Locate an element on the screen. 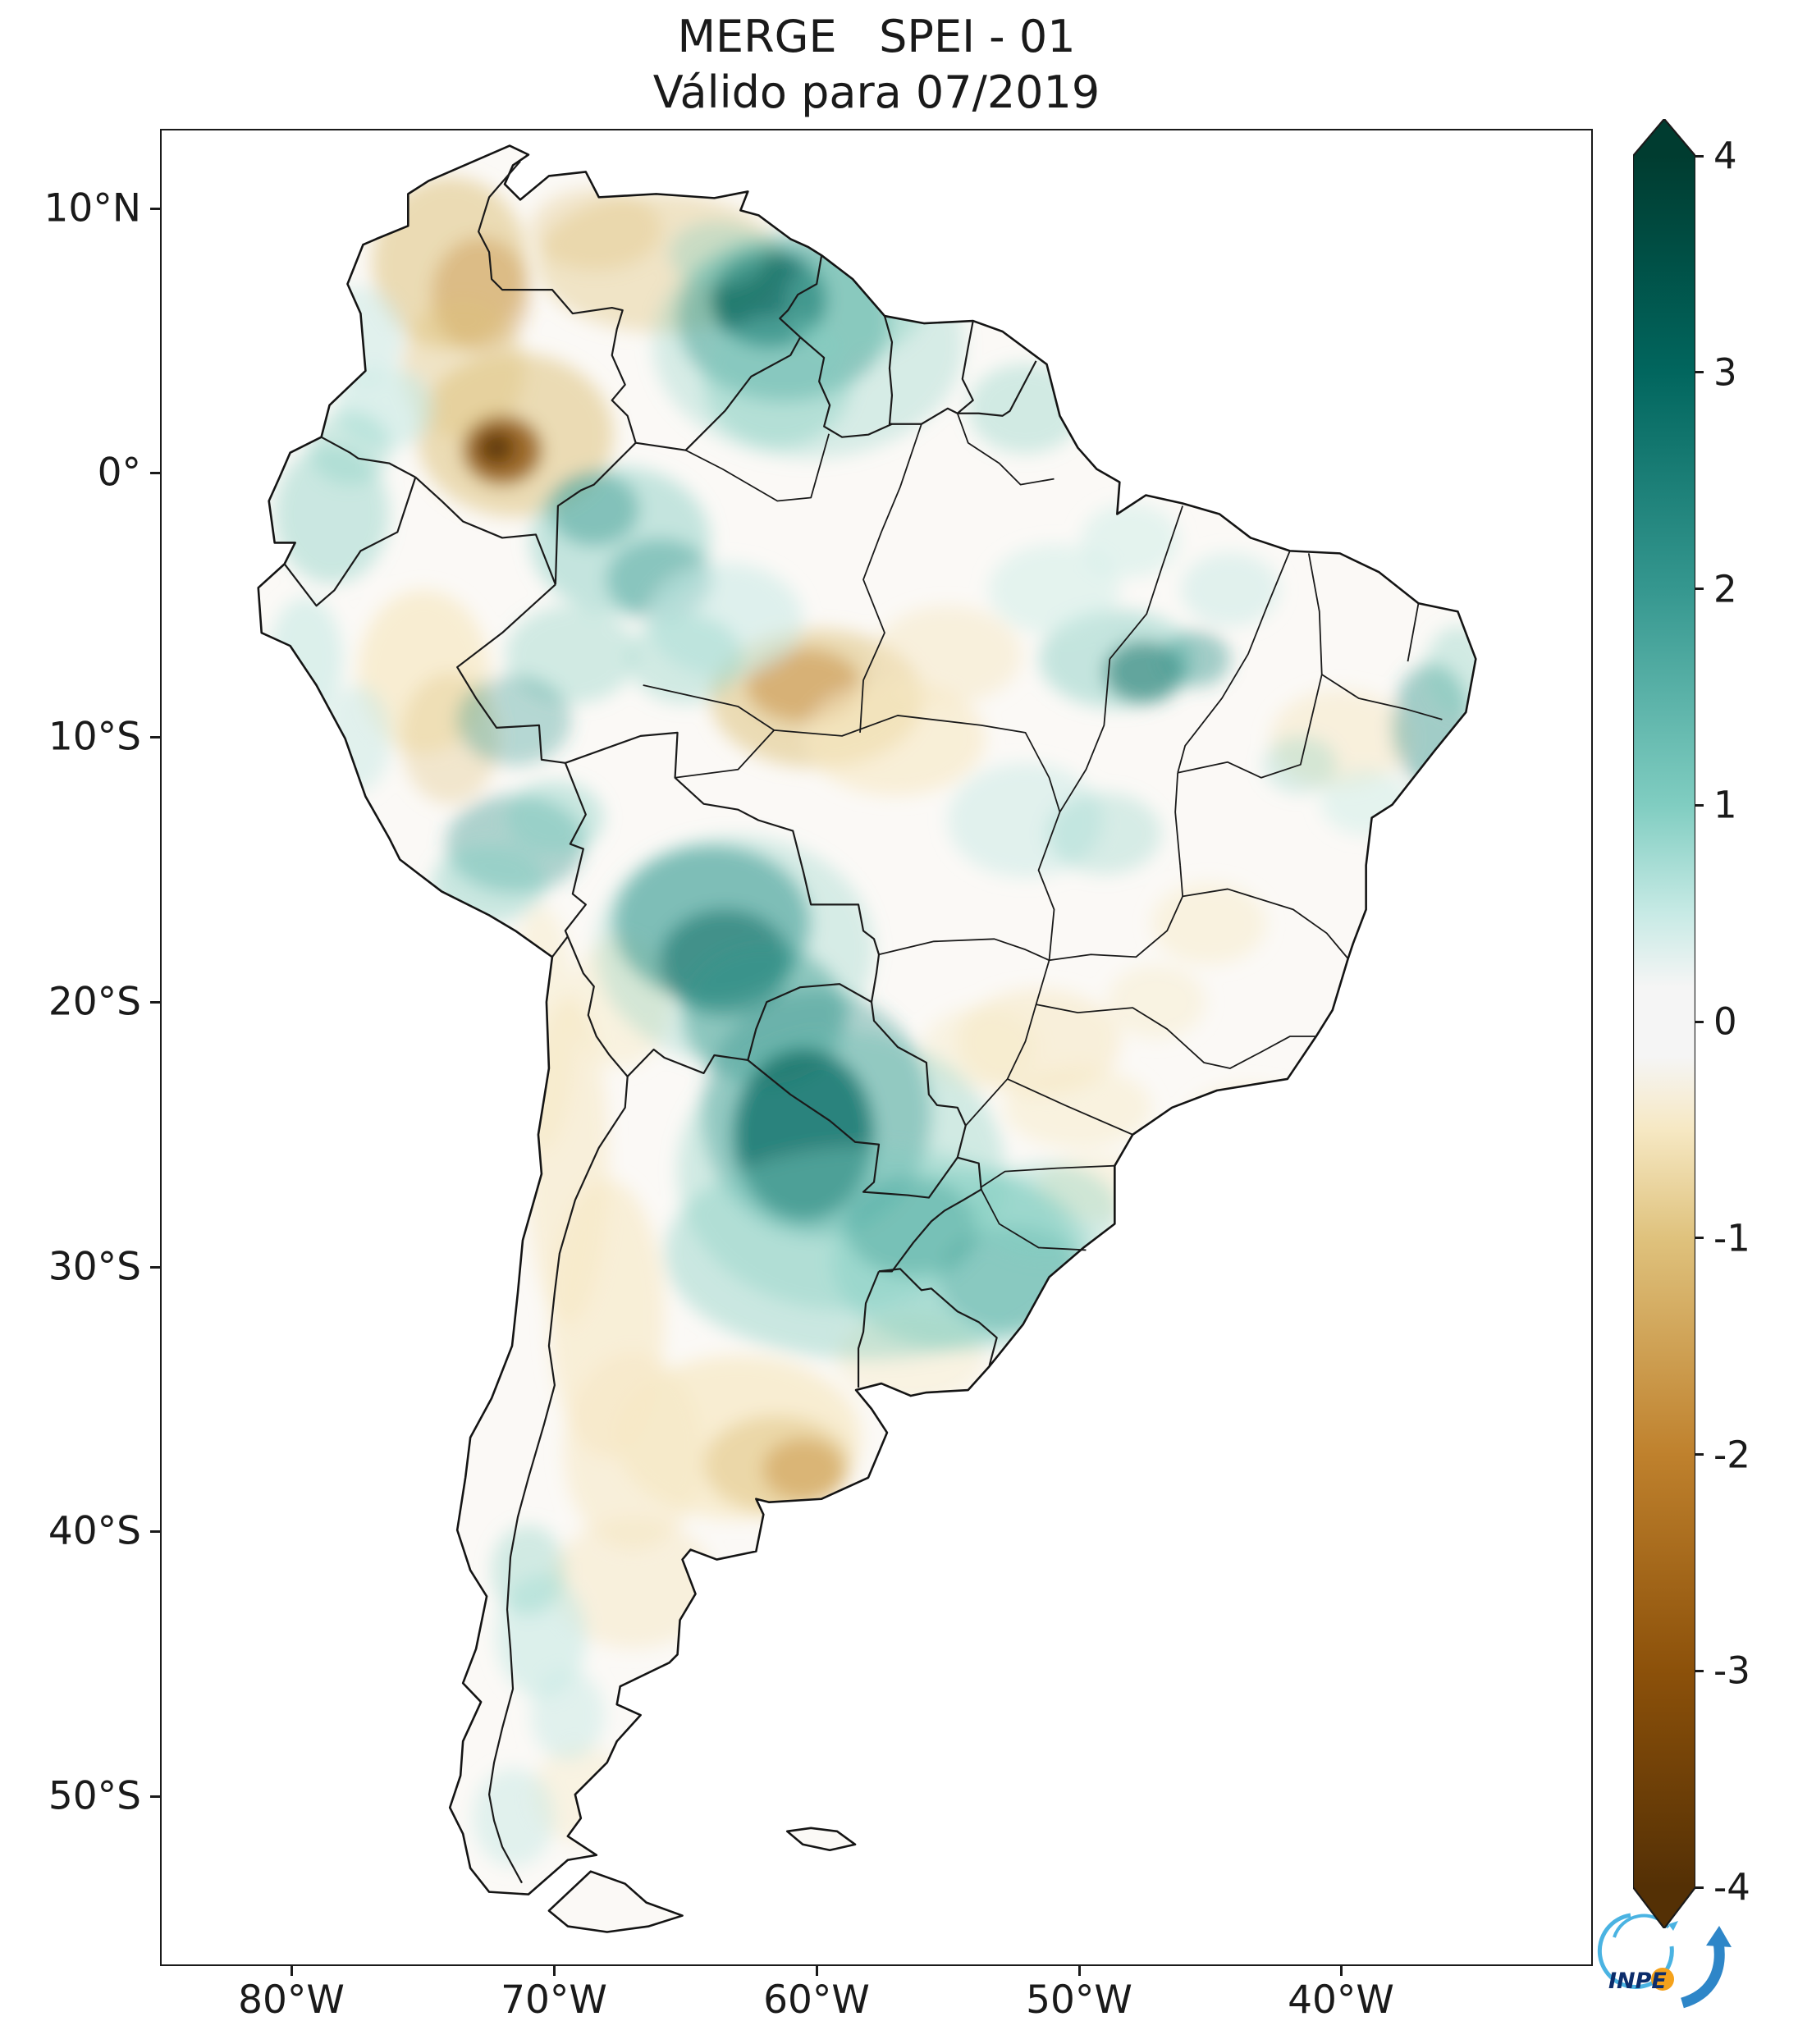  colorbar is located at coordinates (1664, 1023).